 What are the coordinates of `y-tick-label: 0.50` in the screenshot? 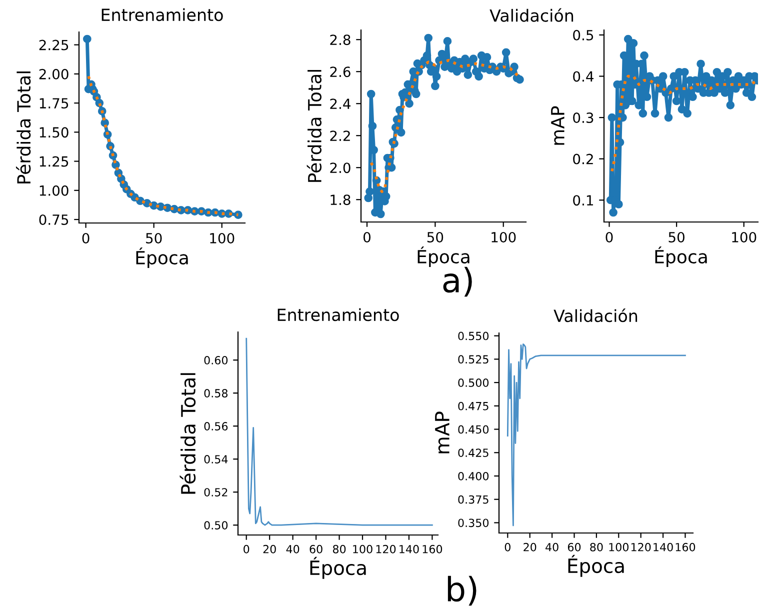 It's located at (216, 525).